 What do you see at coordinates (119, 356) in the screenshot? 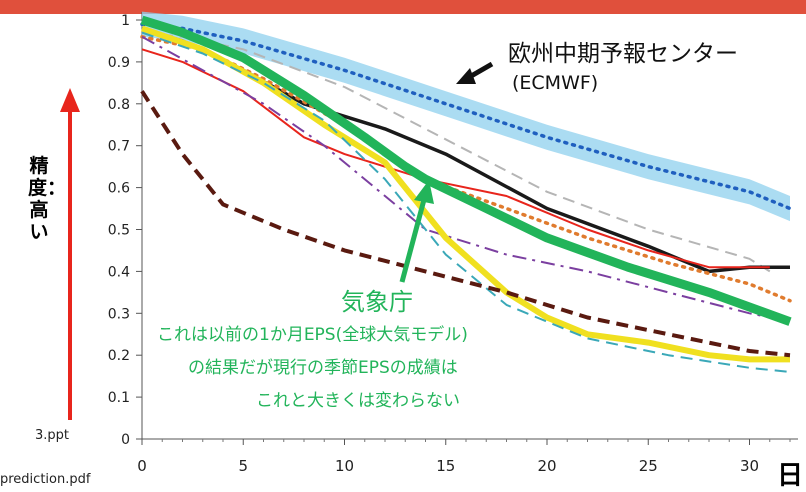
I see `y-tick-label: 0.2` at bounding box center [119, 356].